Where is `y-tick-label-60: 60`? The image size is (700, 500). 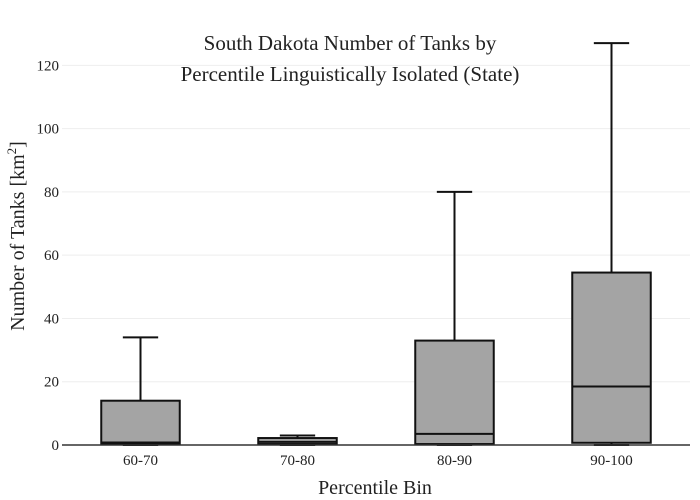 y-tick-label-60: 60 is located at coordinates (51, 256).